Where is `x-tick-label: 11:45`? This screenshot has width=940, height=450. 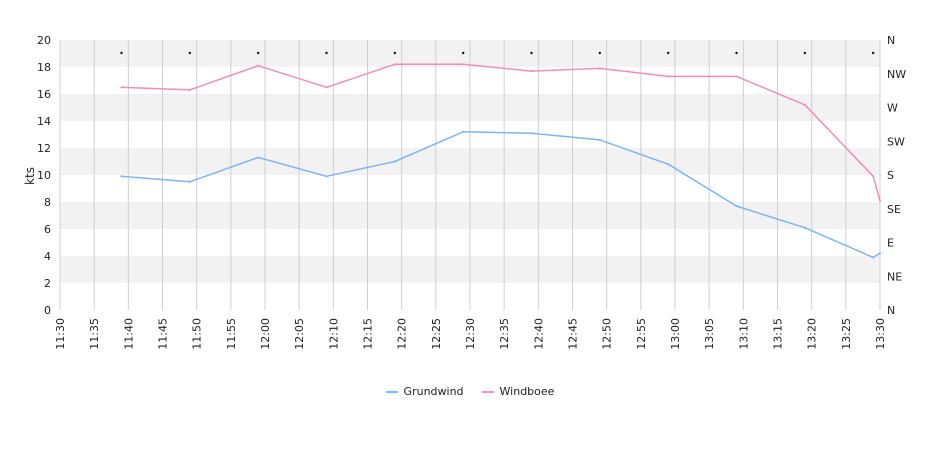 x-tick-label: 11:45 is located at coordinates (163, 334).